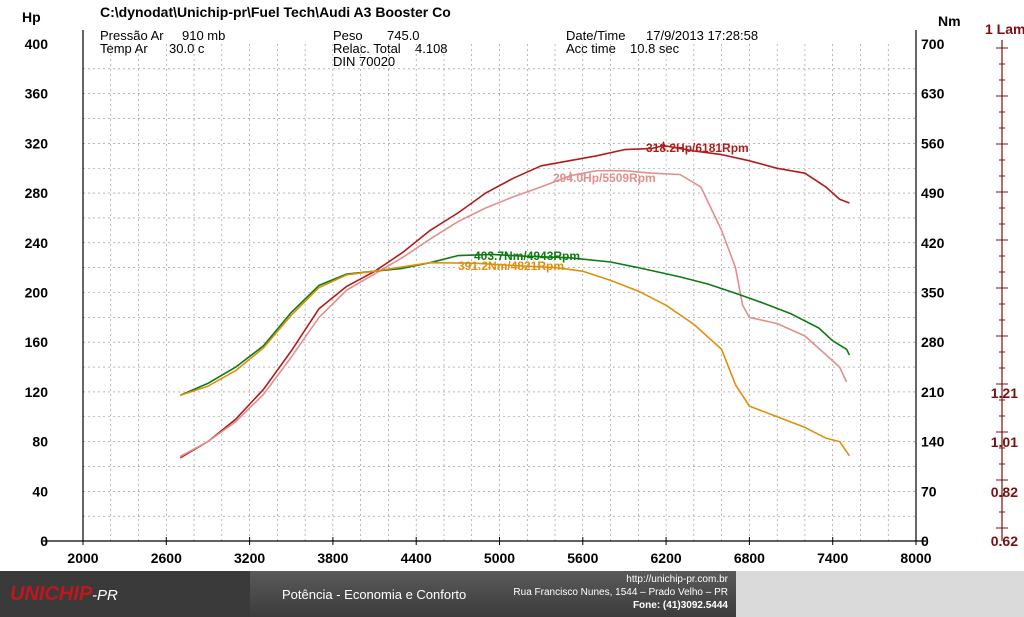 Image resolution: width=1024 pixels, height=617 pixels. I want to click on nm-tick-label: 280, so click(933, 342).